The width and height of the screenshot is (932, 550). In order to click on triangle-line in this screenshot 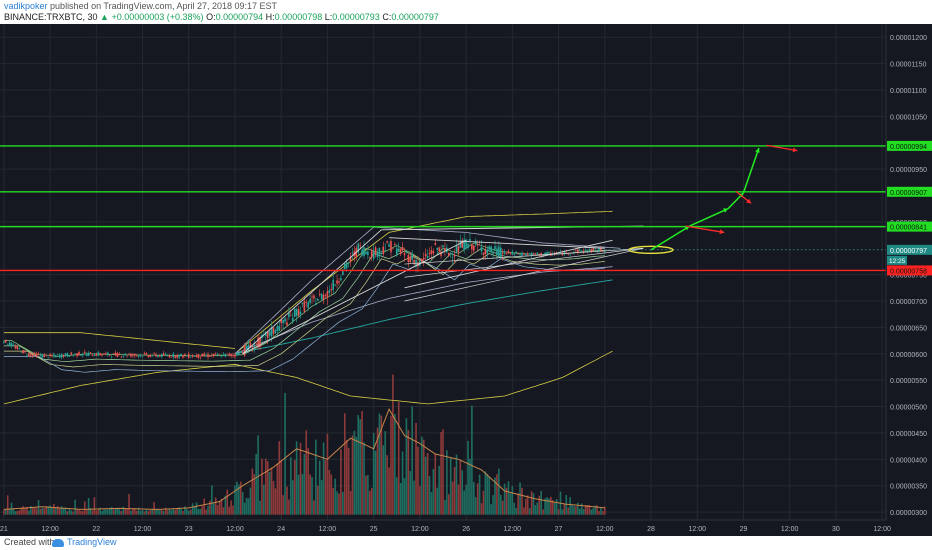, I will do `click(524, 256)`.